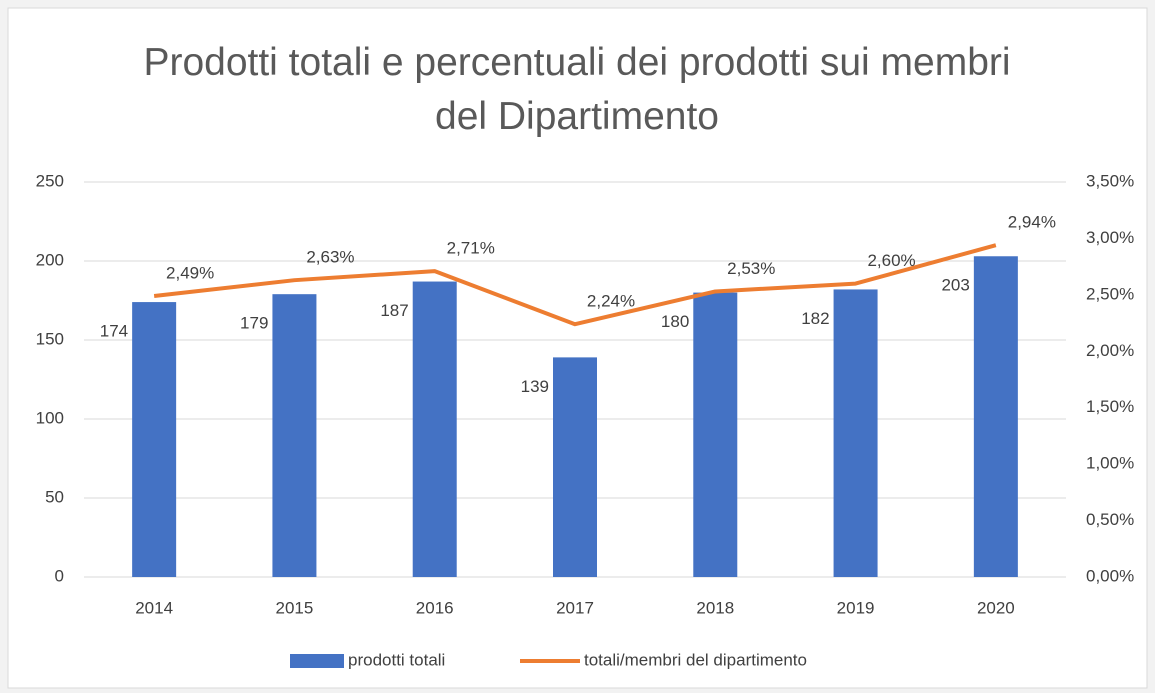 The height and width of the screenshot is (693, 1155). Describe the element at coordinates (955, 285) in the screenshot. I see `bar-value-label: 203` at that location.